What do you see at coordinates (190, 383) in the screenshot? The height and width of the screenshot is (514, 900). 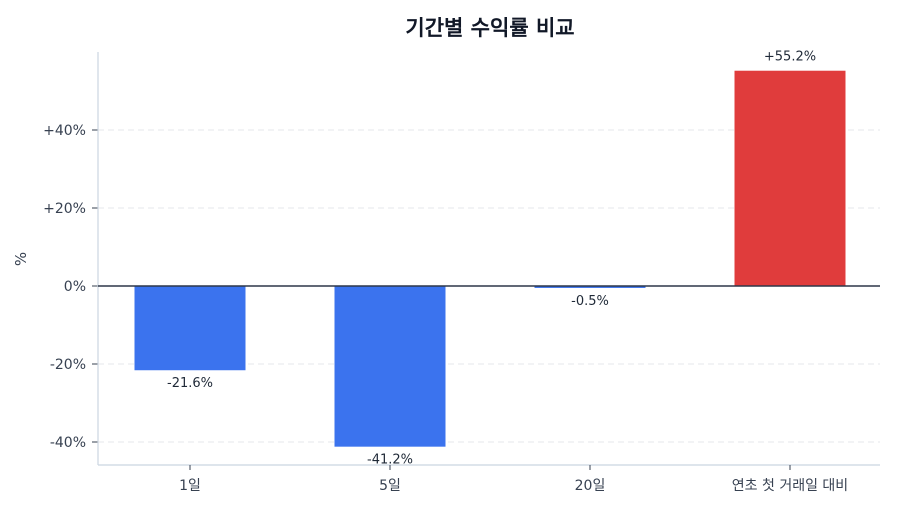 I see `value-label: -21.6%` at bounding box center [190, 383].